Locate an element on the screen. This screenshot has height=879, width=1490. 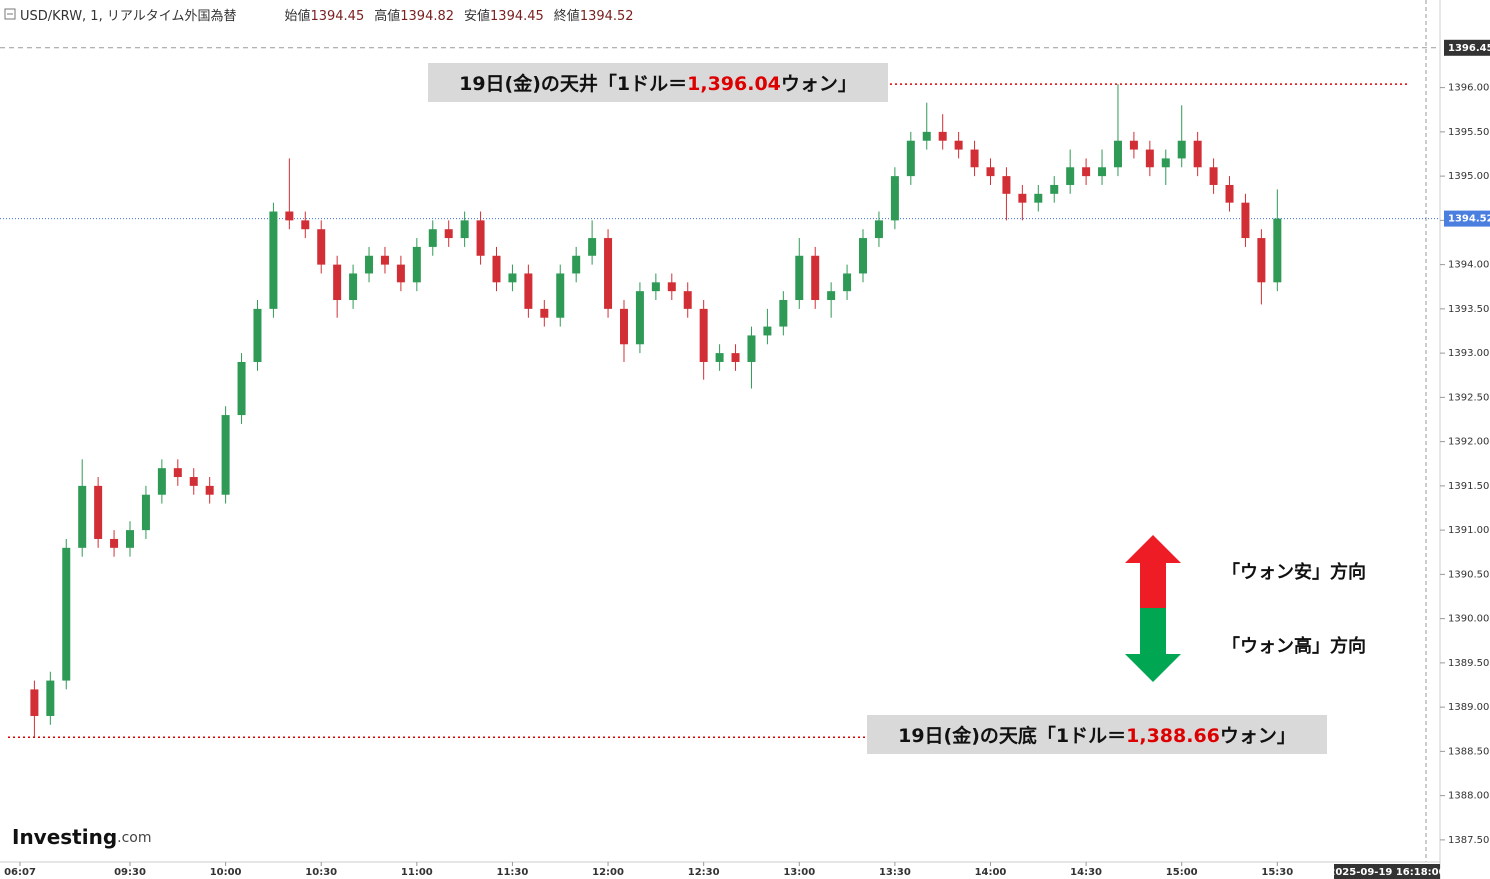
legend-label: 「ウォン安」方向 is located at coordinates (1294, 572).